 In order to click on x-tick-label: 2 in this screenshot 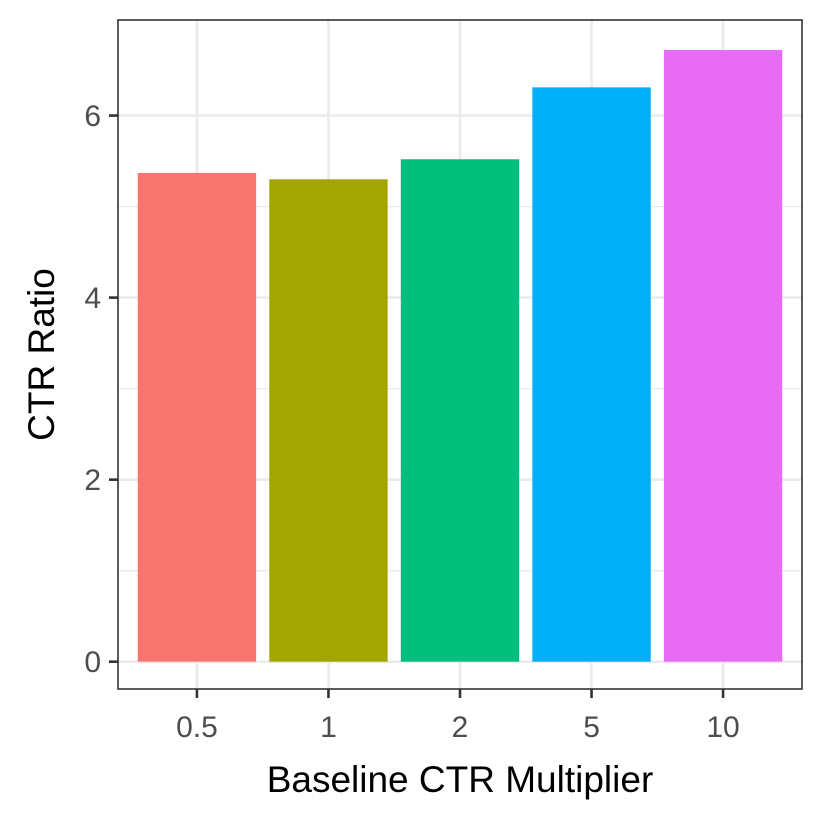, I will do `click(460, 727)`.